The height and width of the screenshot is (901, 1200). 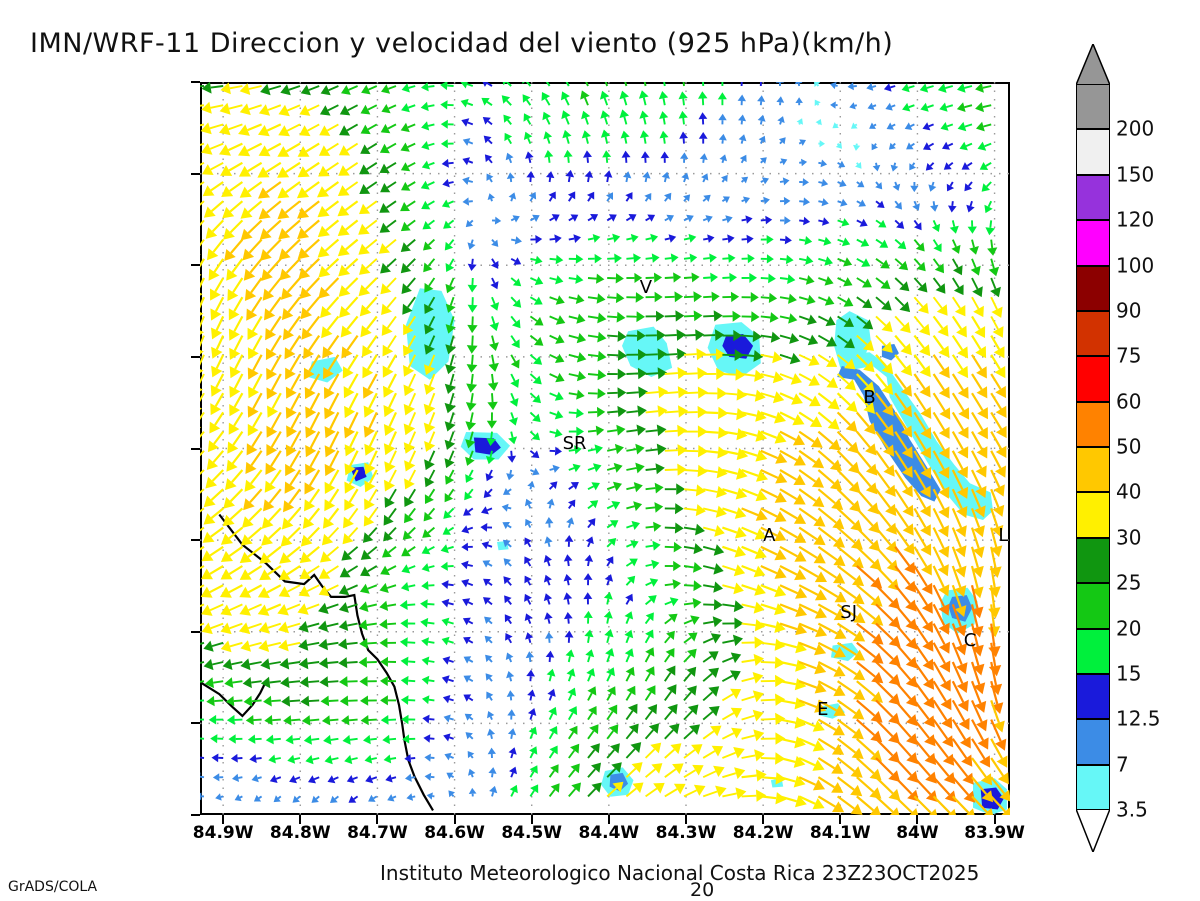 What do you see at coordinates (1138, 719) in the screenshot?
I see `colorbar-tick-label: 12.5` at bounding box center [1138, 719].